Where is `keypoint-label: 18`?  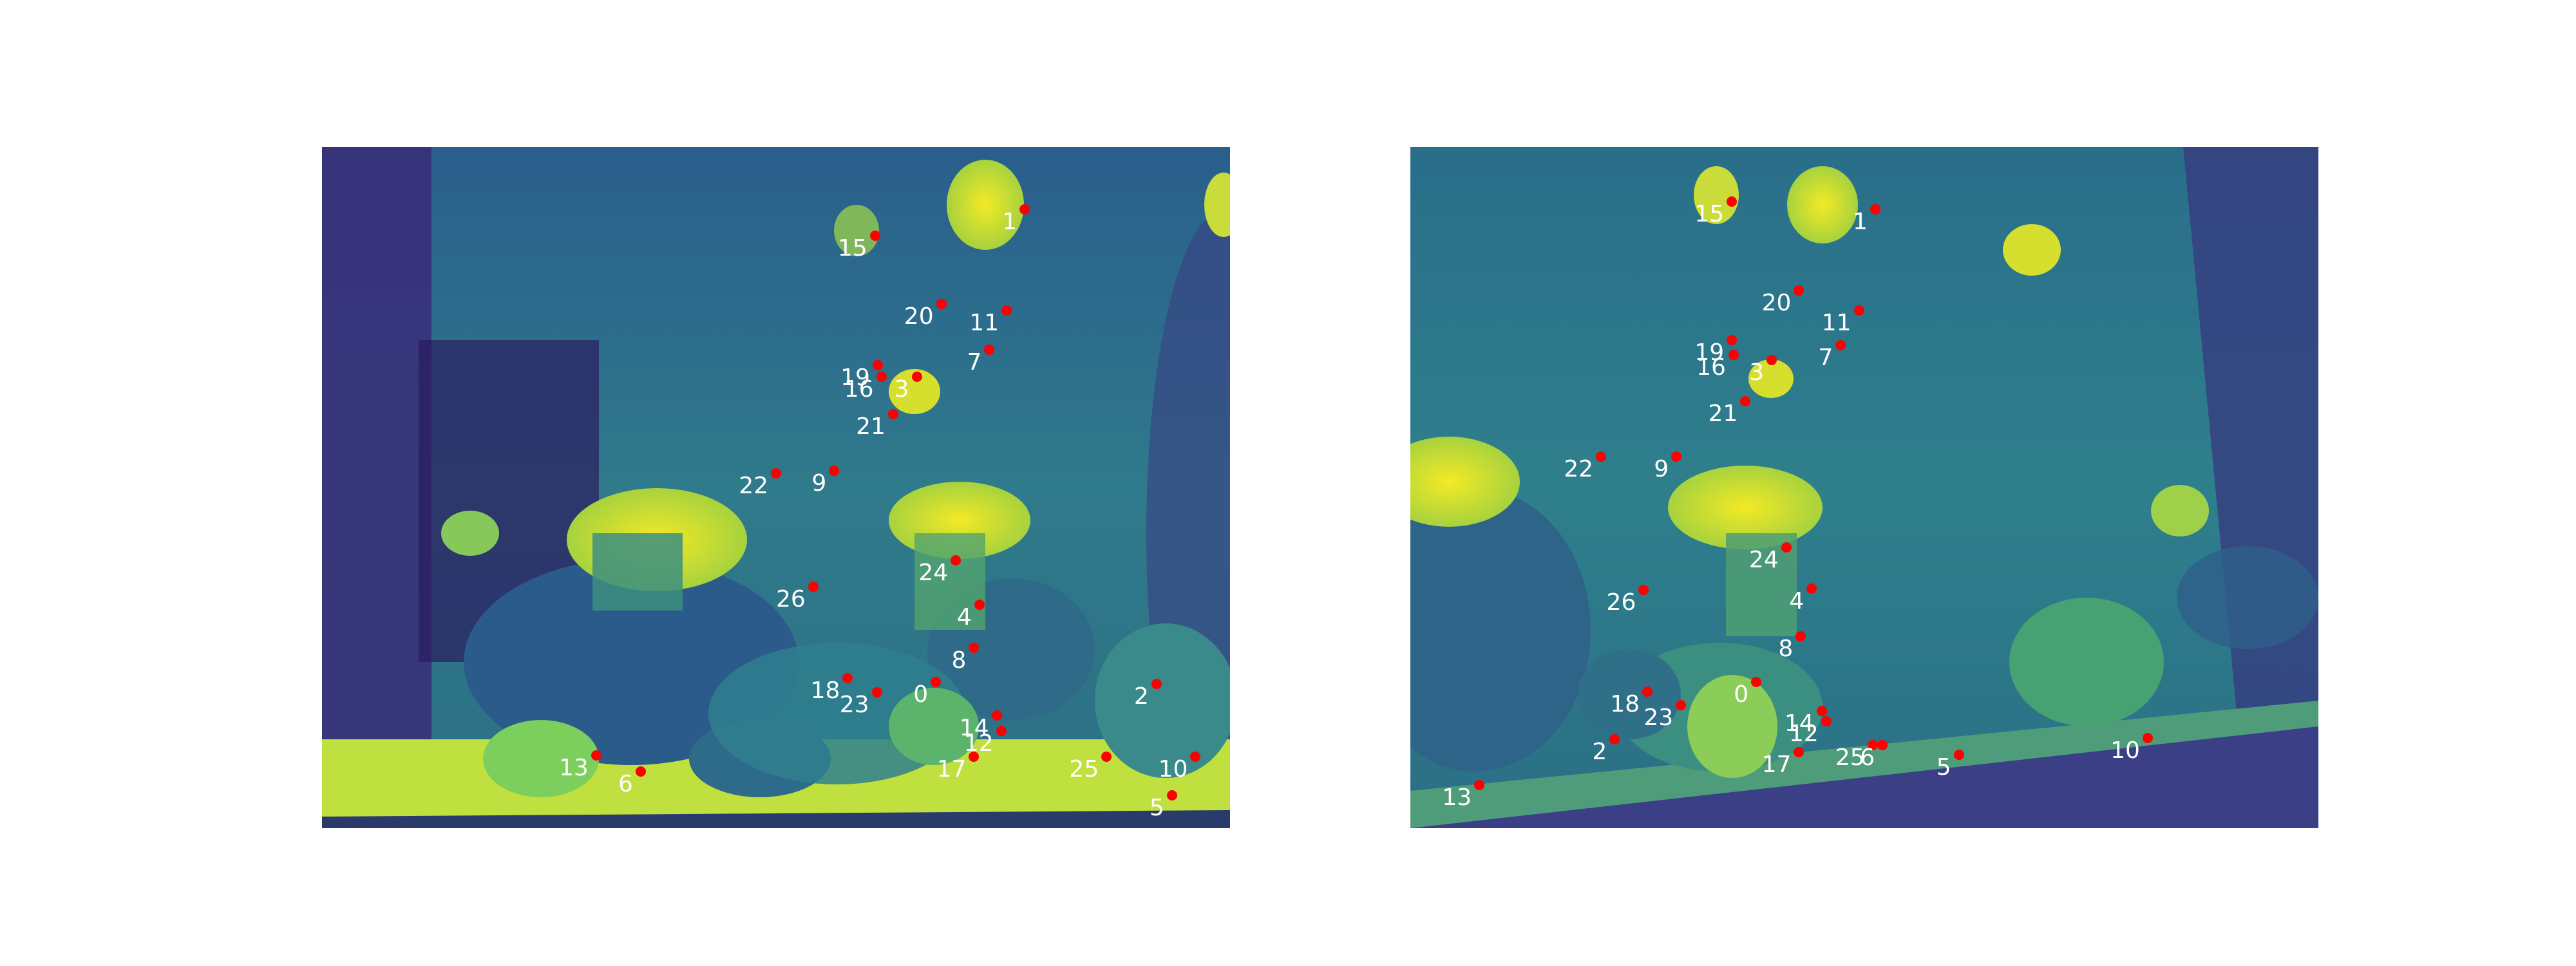 keypoint-label: 18 is located at coordinates (825, 691).